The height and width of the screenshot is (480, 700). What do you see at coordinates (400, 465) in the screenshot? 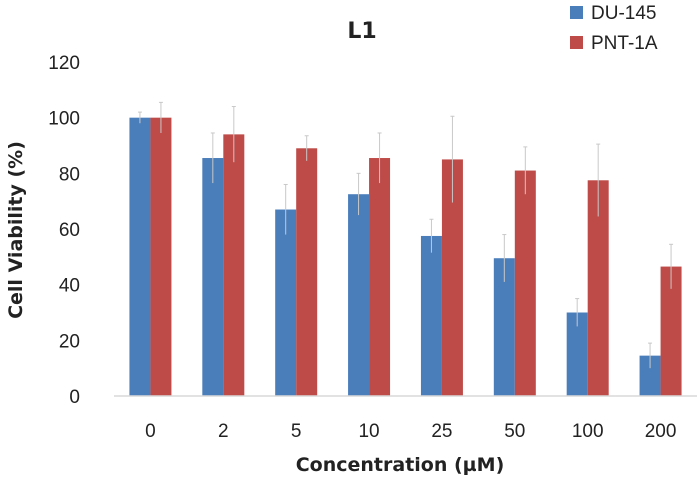
I see `x-axis-title: Concentration (µM)` at bounding box center [400, 465].